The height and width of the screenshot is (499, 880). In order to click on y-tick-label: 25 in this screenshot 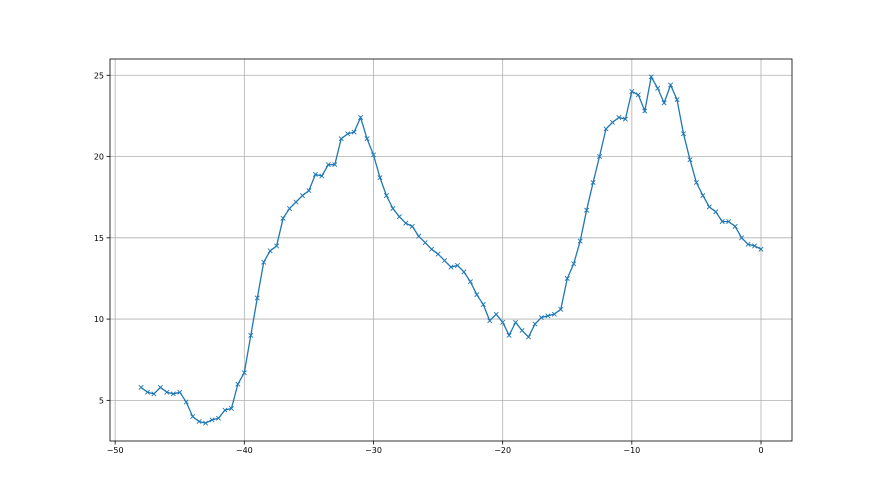, I will do `click(99, 75)`.